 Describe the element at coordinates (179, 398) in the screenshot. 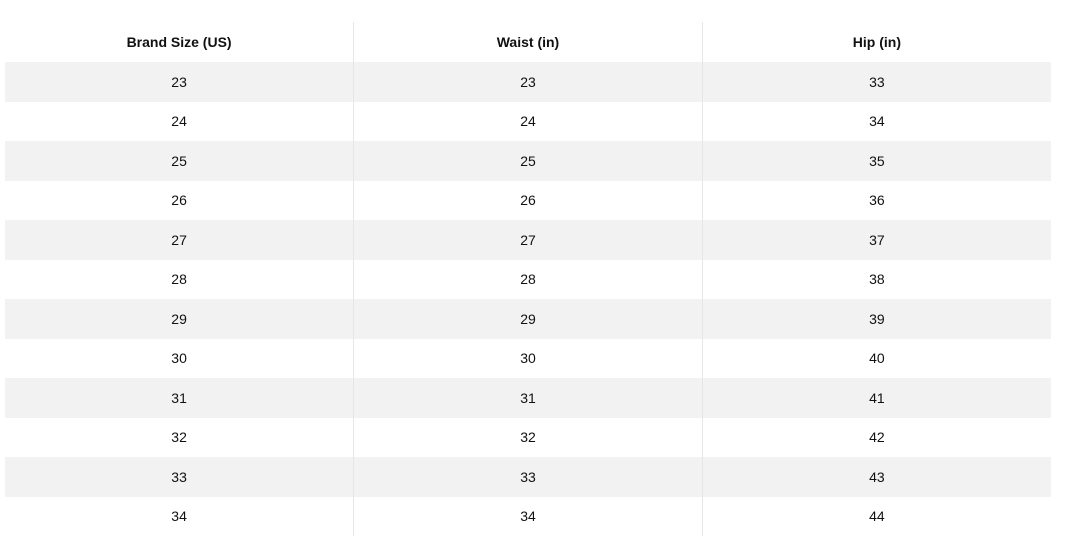

I see `cell-brand-size: 31` at that location.